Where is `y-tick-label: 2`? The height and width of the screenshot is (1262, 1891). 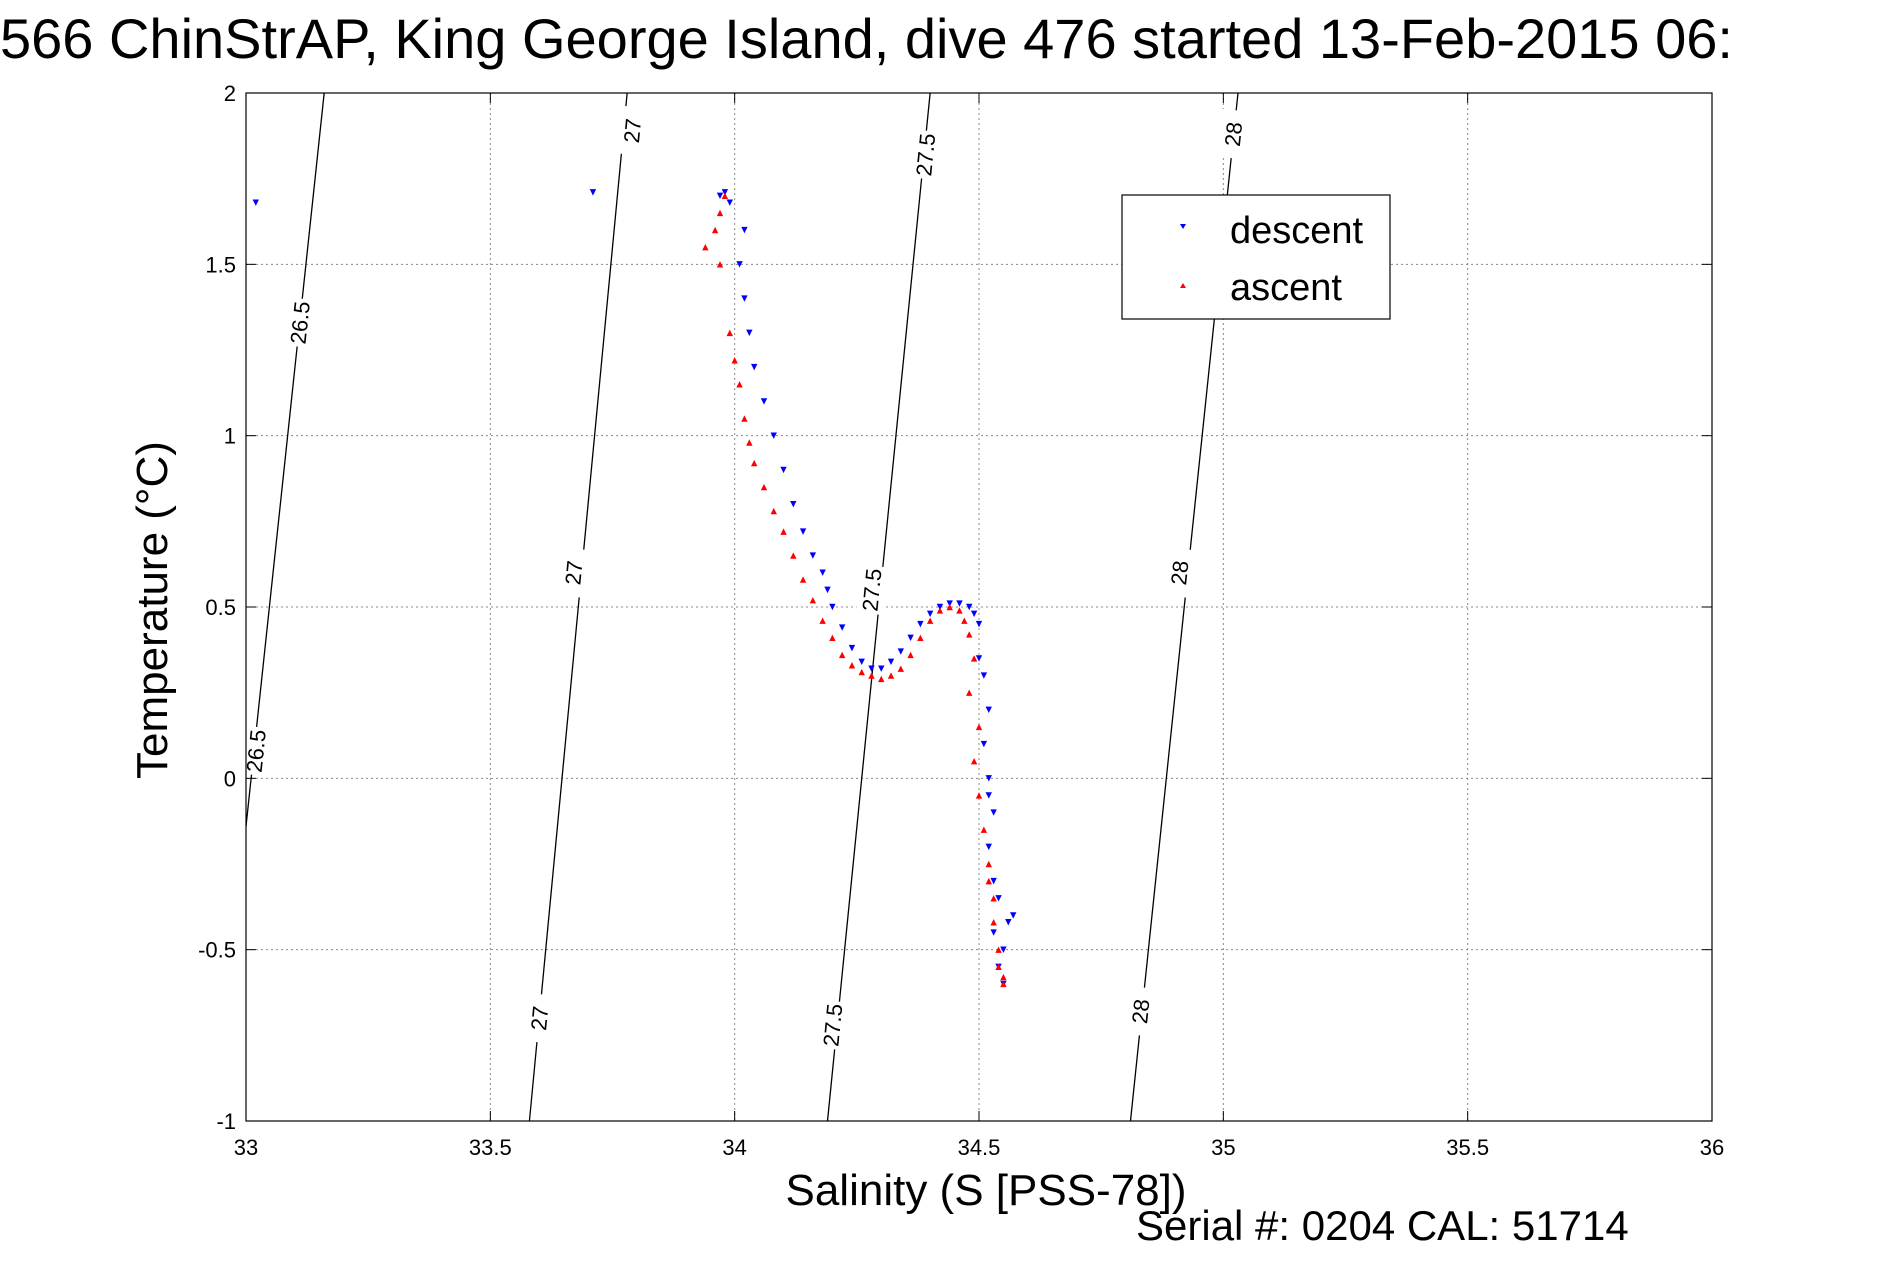 y-tick-label: 2 is located at coordinates (230, 93).